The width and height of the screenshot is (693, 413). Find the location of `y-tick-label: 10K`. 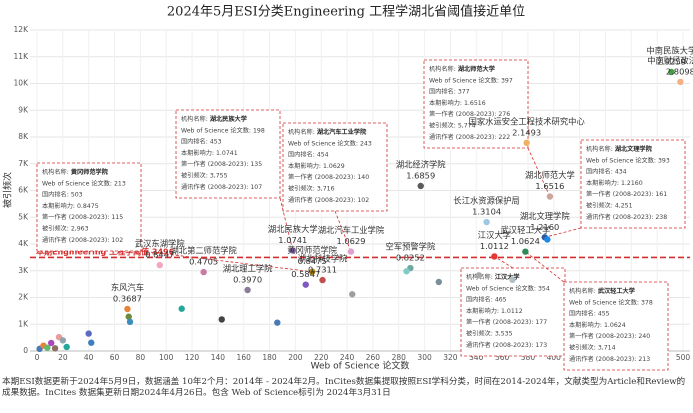

y-tick-label: 10K is located at coordinates (22, 83).